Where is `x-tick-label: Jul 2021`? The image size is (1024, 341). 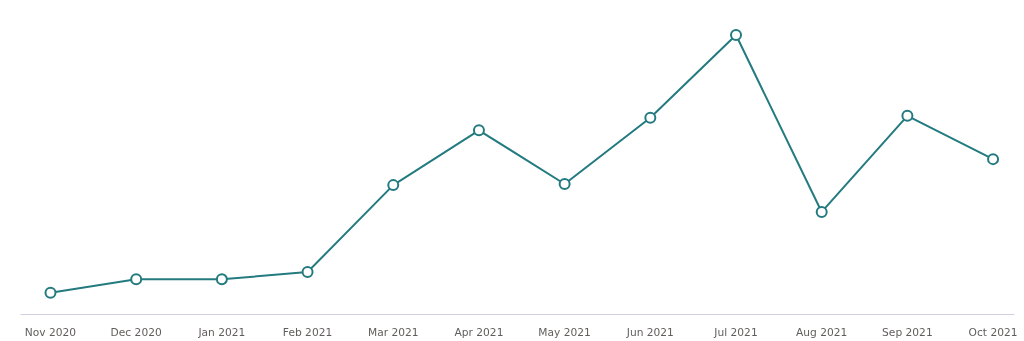
x-tick-label: Jul 2021 is located at coordinates (735, 332).